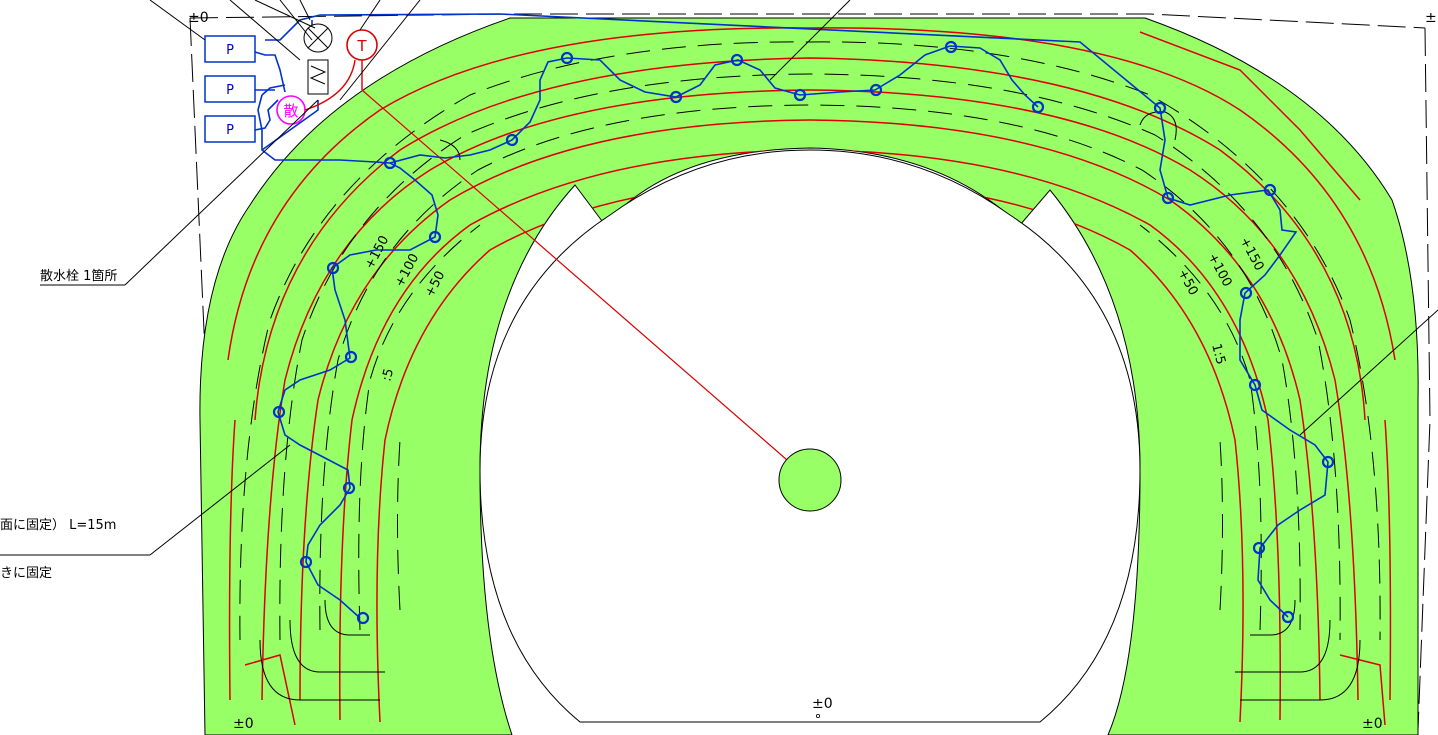 The width and height of the screenshot is (1438, 735). What do you see at coordinates (810, 480) in the screenshot?
I see `center-mark` at bounding box center [810, 480].